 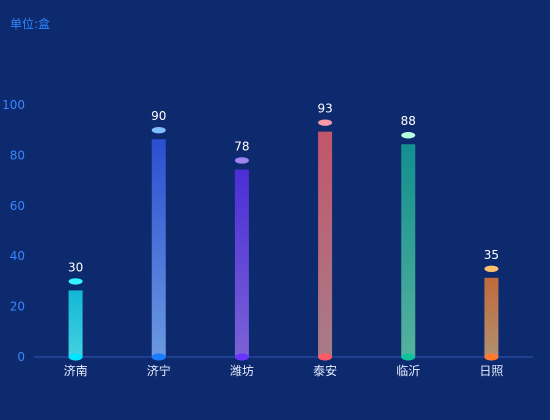 I want to click on x-tick-label: 泰安, so click(x=325, y=370).